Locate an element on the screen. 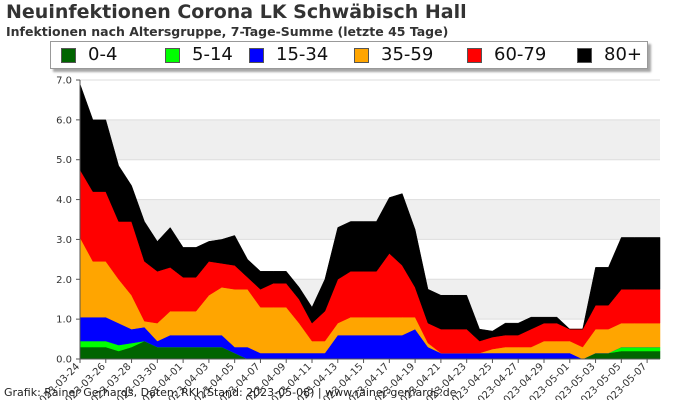 The image size is (700, 400). y-tick-label: 6.0 is located at coordinates (64, 120).